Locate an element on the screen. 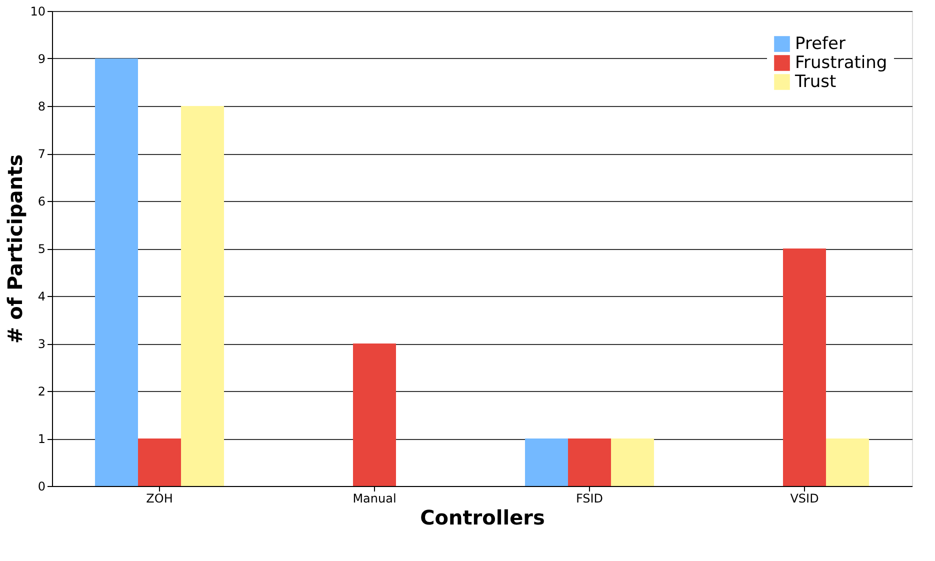  y-tick-label: 3 is located at coordinates (42, 344).